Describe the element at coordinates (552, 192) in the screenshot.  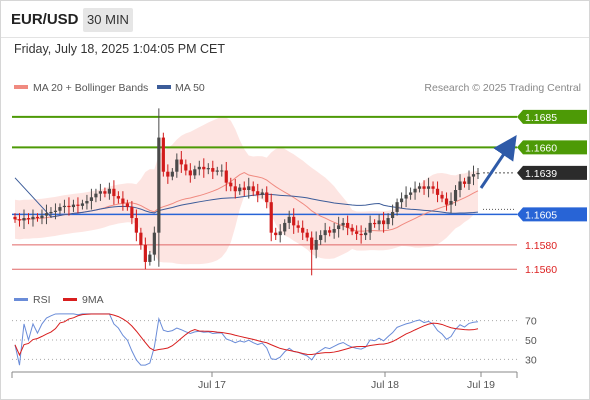
I see `level-tags: 1.1685 1.1660 1.1639 1.1605 1.1580 1.1560` at that location.